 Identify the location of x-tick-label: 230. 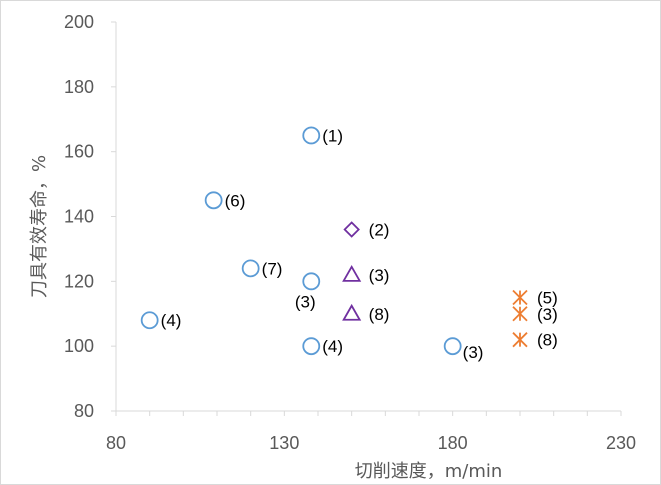
(621, 443).